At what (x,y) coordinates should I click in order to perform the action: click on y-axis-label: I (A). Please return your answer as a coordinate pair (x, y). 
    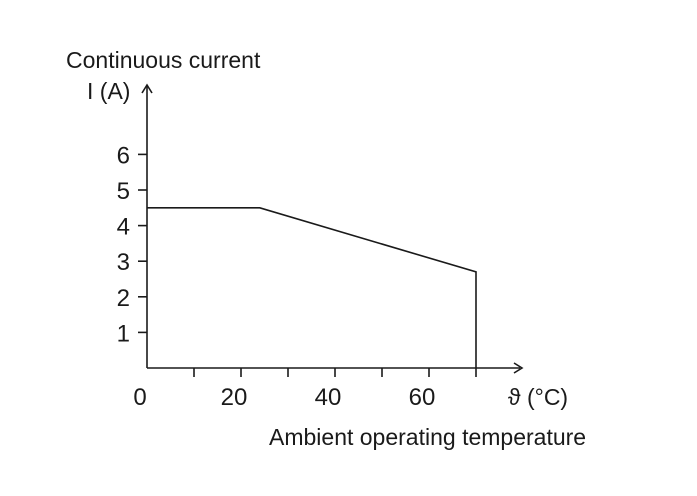
    Looking at the image, I should click on (108, 91).